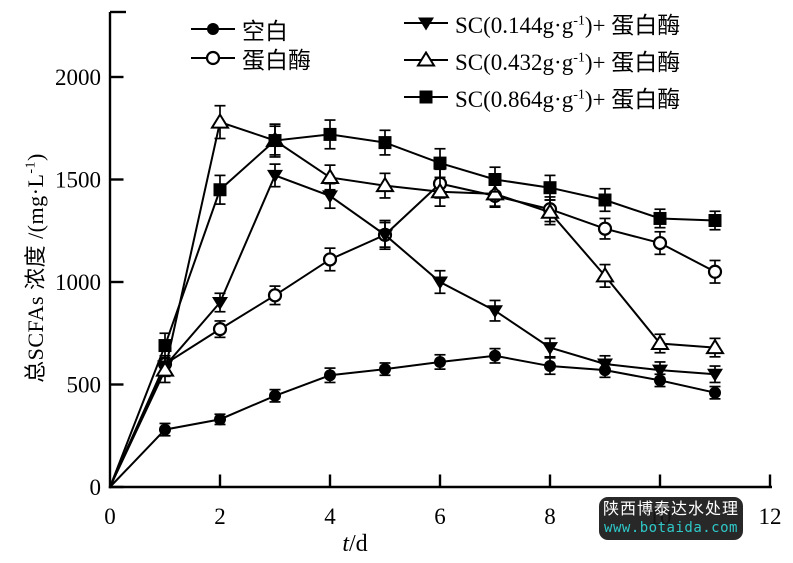 Image resolution: width=793 pixels, height=563 pixels. I want to click on legend-label: 空白, so click(265, 31).